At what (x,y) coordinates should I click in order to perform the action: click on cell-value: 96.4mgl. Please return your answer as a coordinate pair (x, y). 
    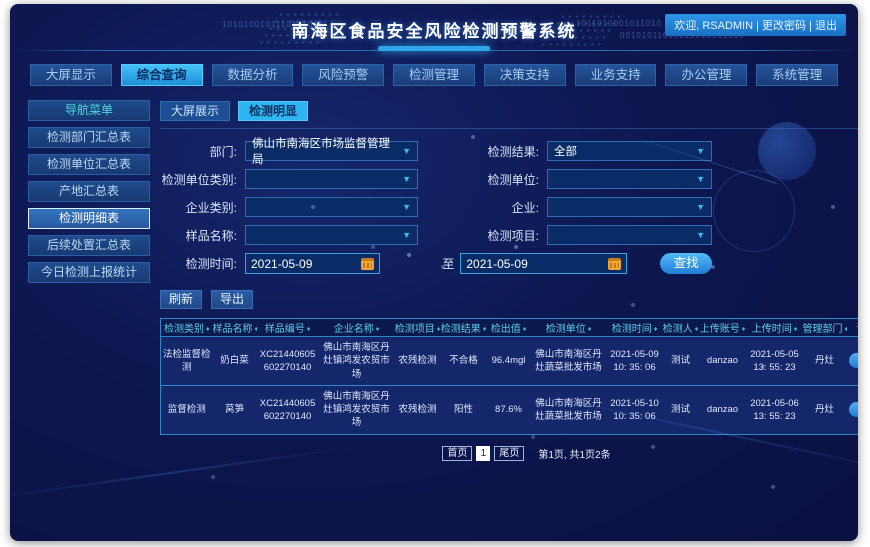
    Looking at the image, I should click on (508, 361).